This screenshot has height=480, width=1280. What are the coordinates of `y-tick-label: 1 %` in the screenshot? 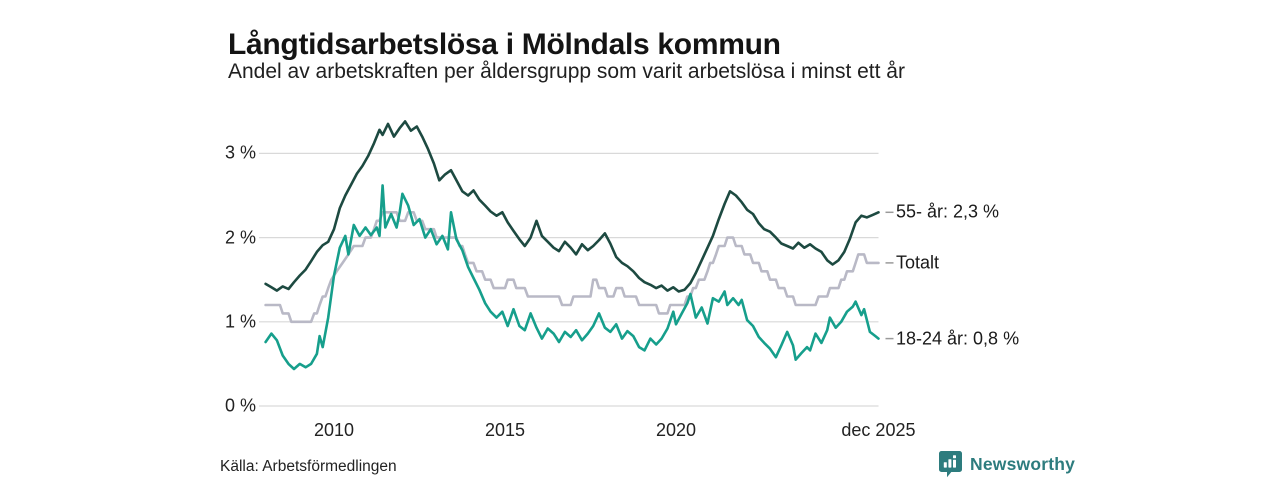 It's located at (240, 321).